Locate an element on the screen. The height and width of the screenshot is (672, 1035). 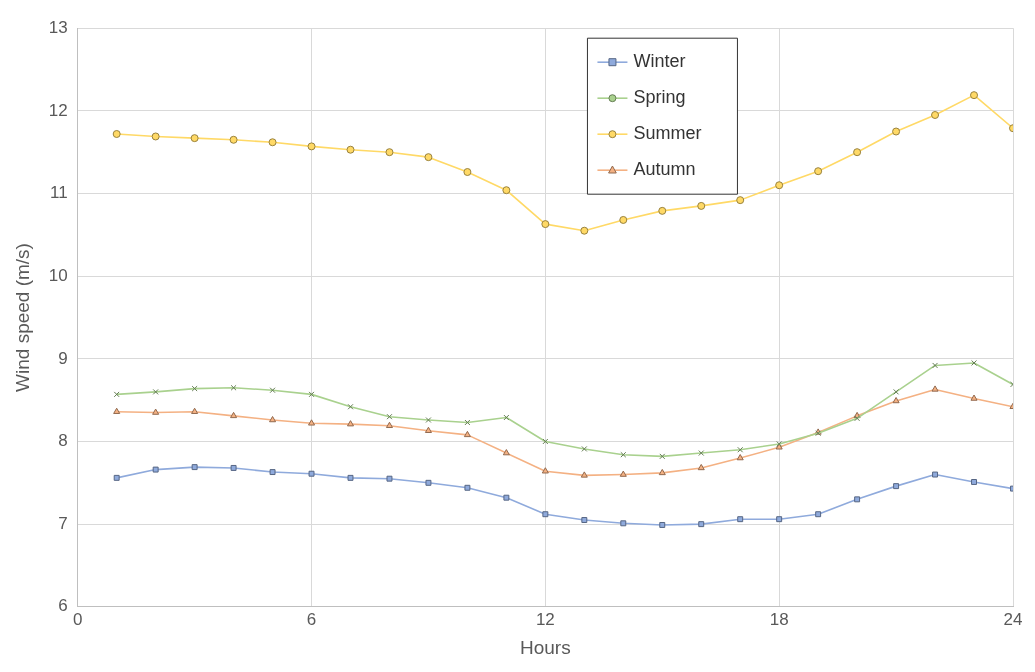
x-tick-label: 0 is located at coordinates (77, 619).